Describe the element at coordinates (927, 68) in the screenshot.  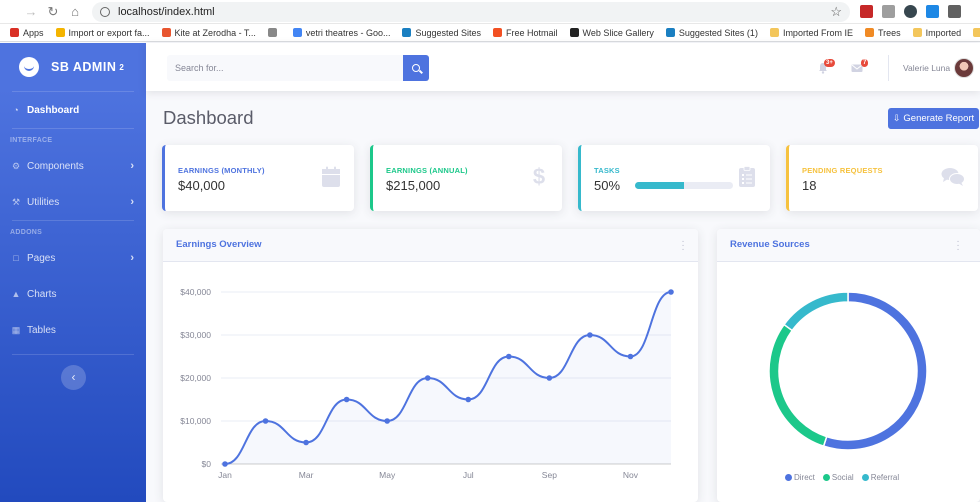
I see `user-name: Valerie Luna` at that location.